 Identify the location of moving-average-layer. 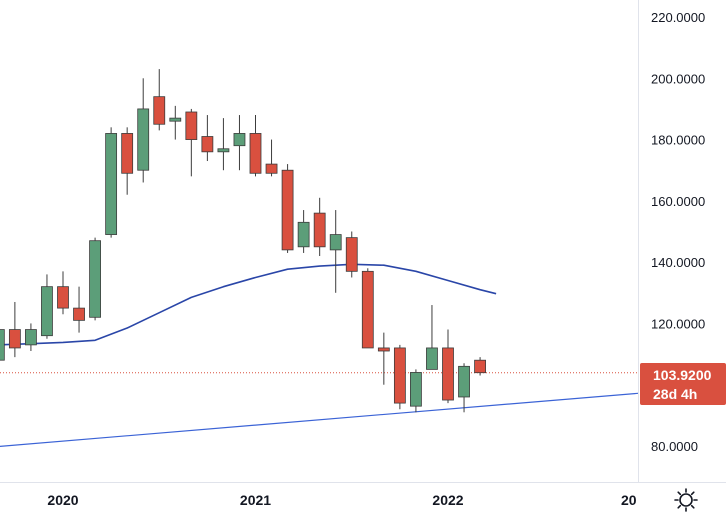
(248, 310).